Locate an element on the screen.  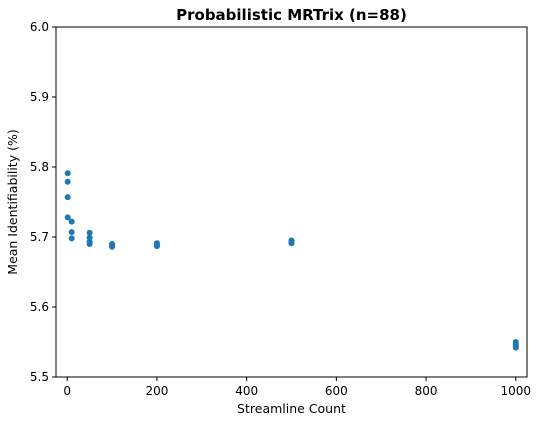
y-axis-label: Mean Identifiability (%) is located at coordinates (12, 201).